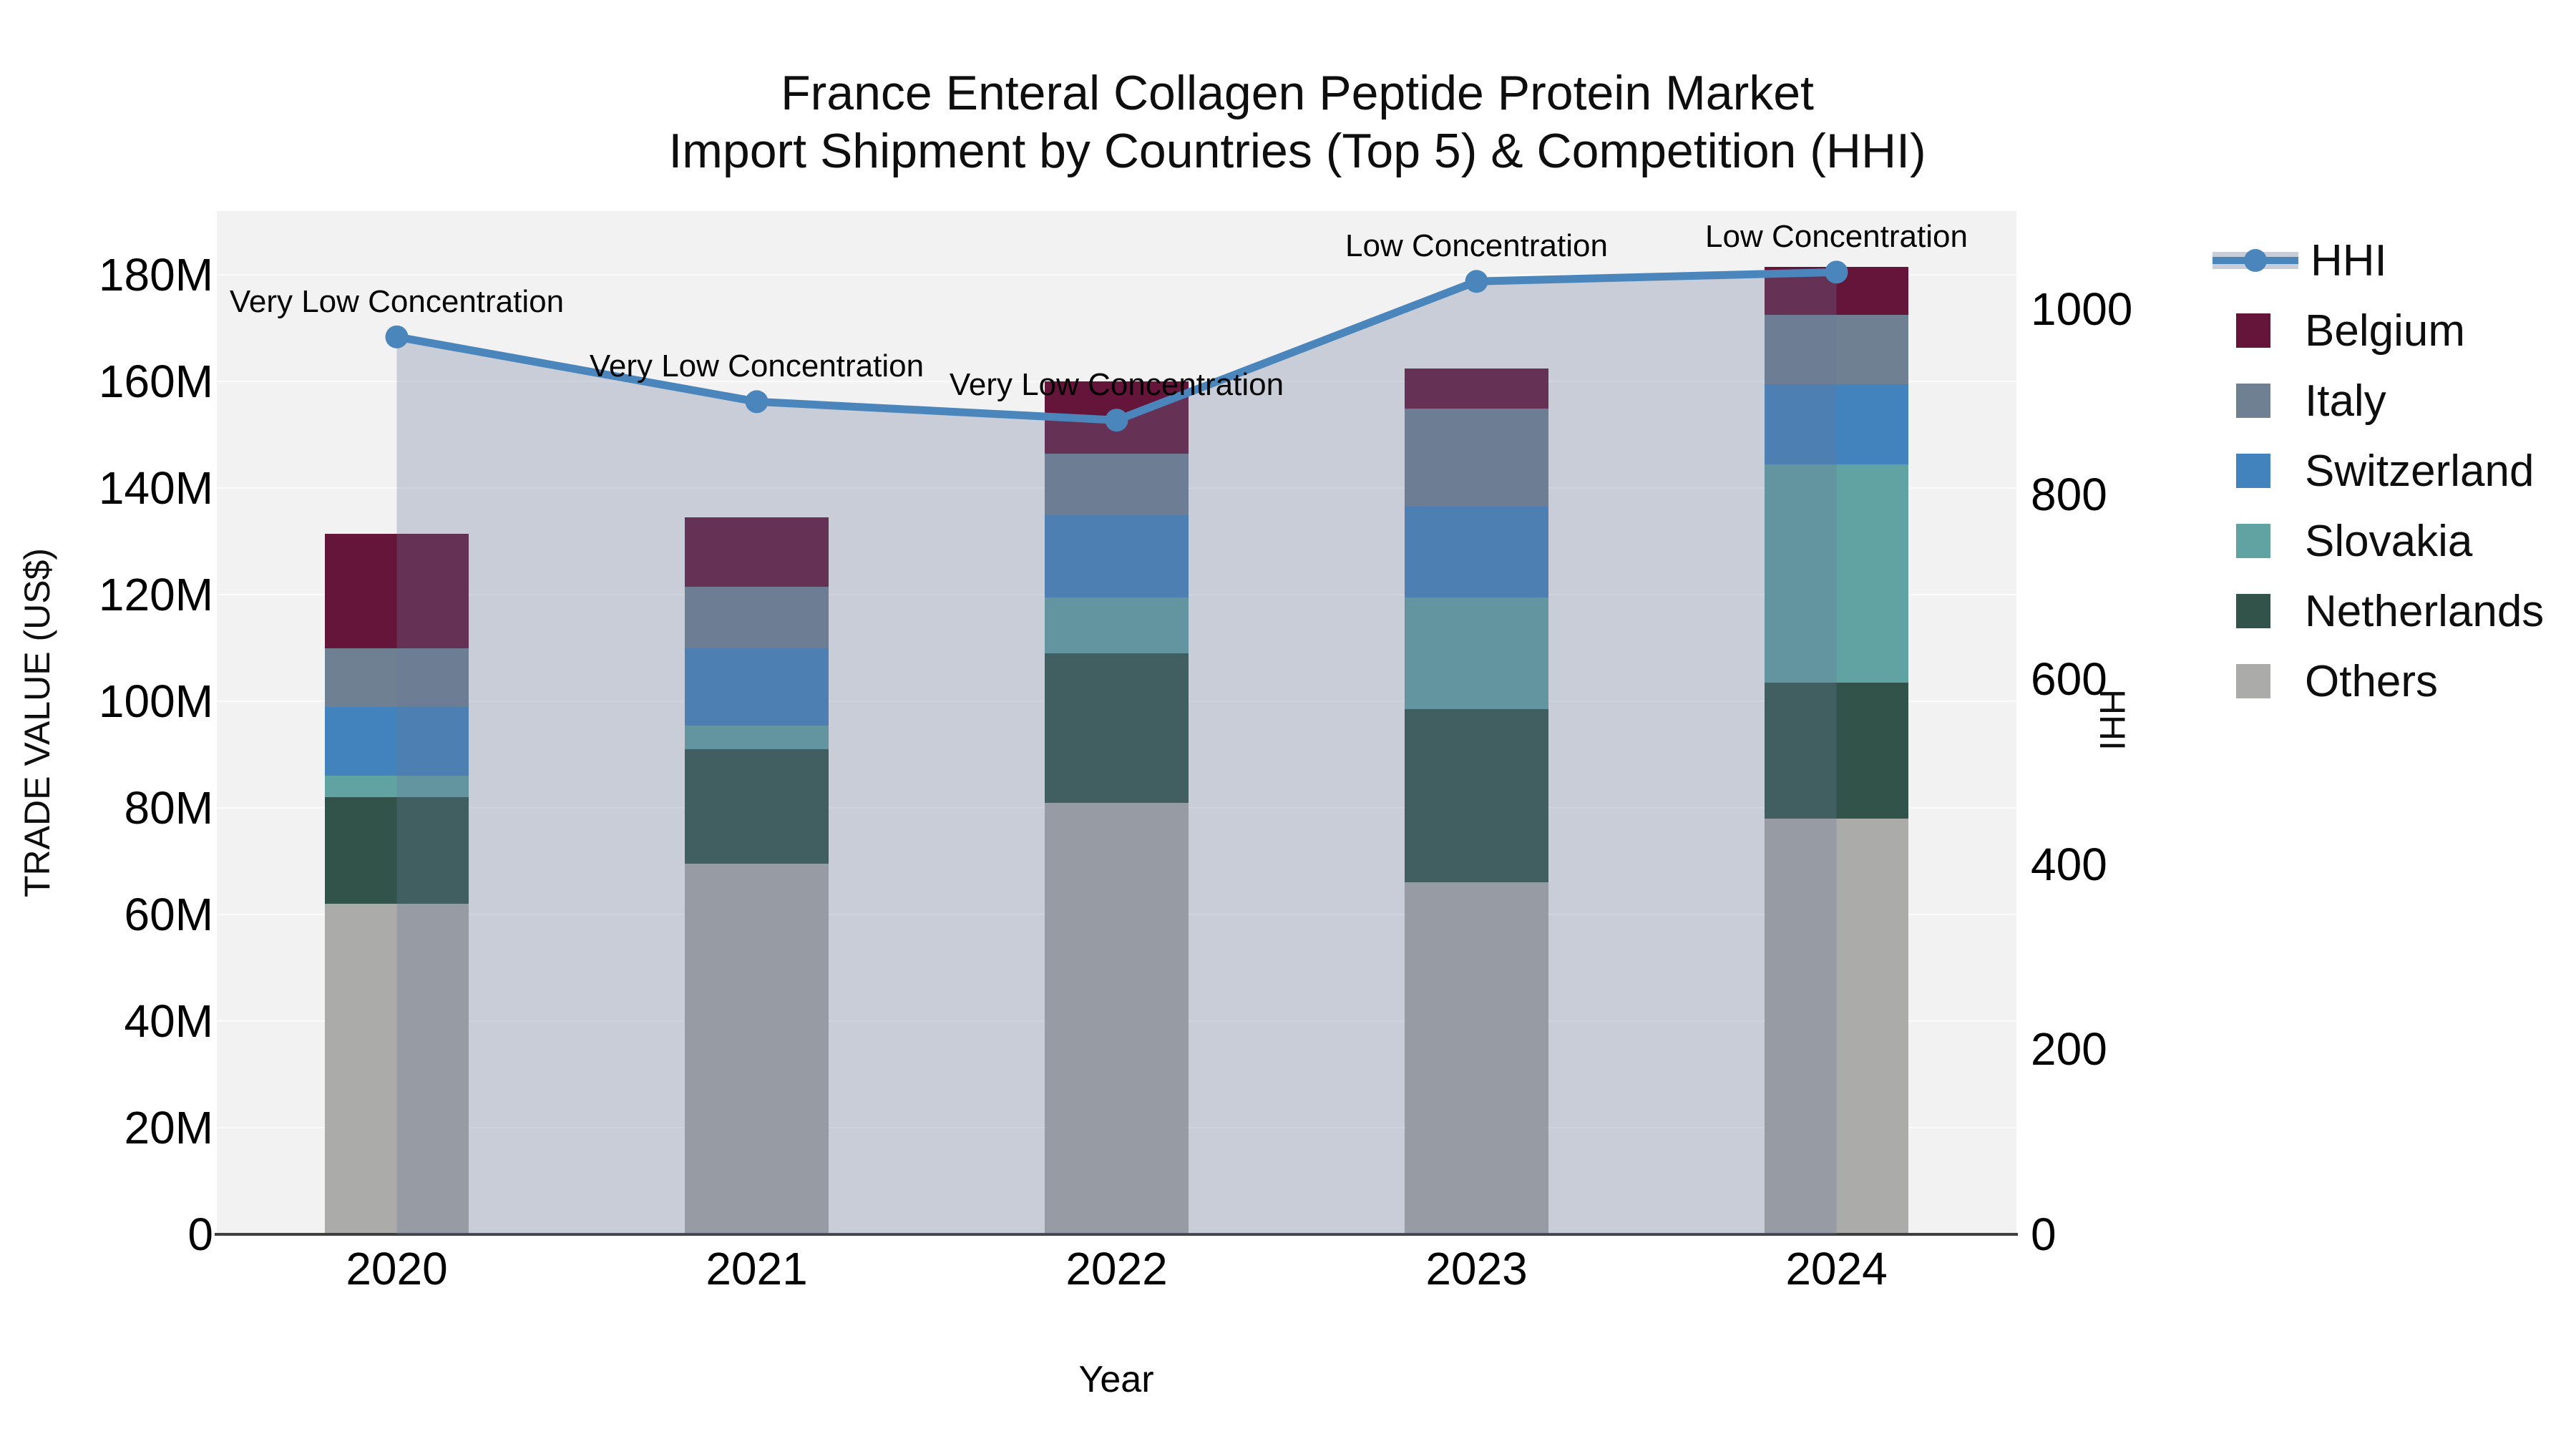 The width and height of the screenshot is (2576, 1449). Describe the element at coordinates (1117, 728) in the screenshot. I see `bar-2022-netherlands` at that location.